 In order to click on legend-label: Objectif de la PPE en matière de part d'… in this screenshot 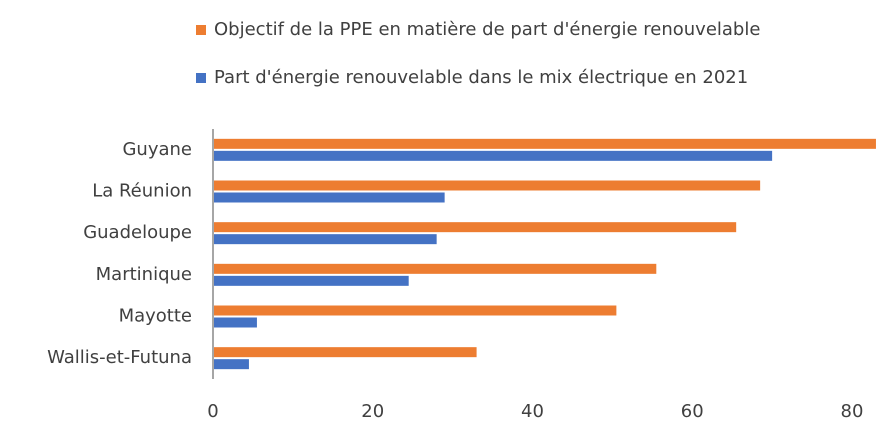, I will do `click(487, 29)`.